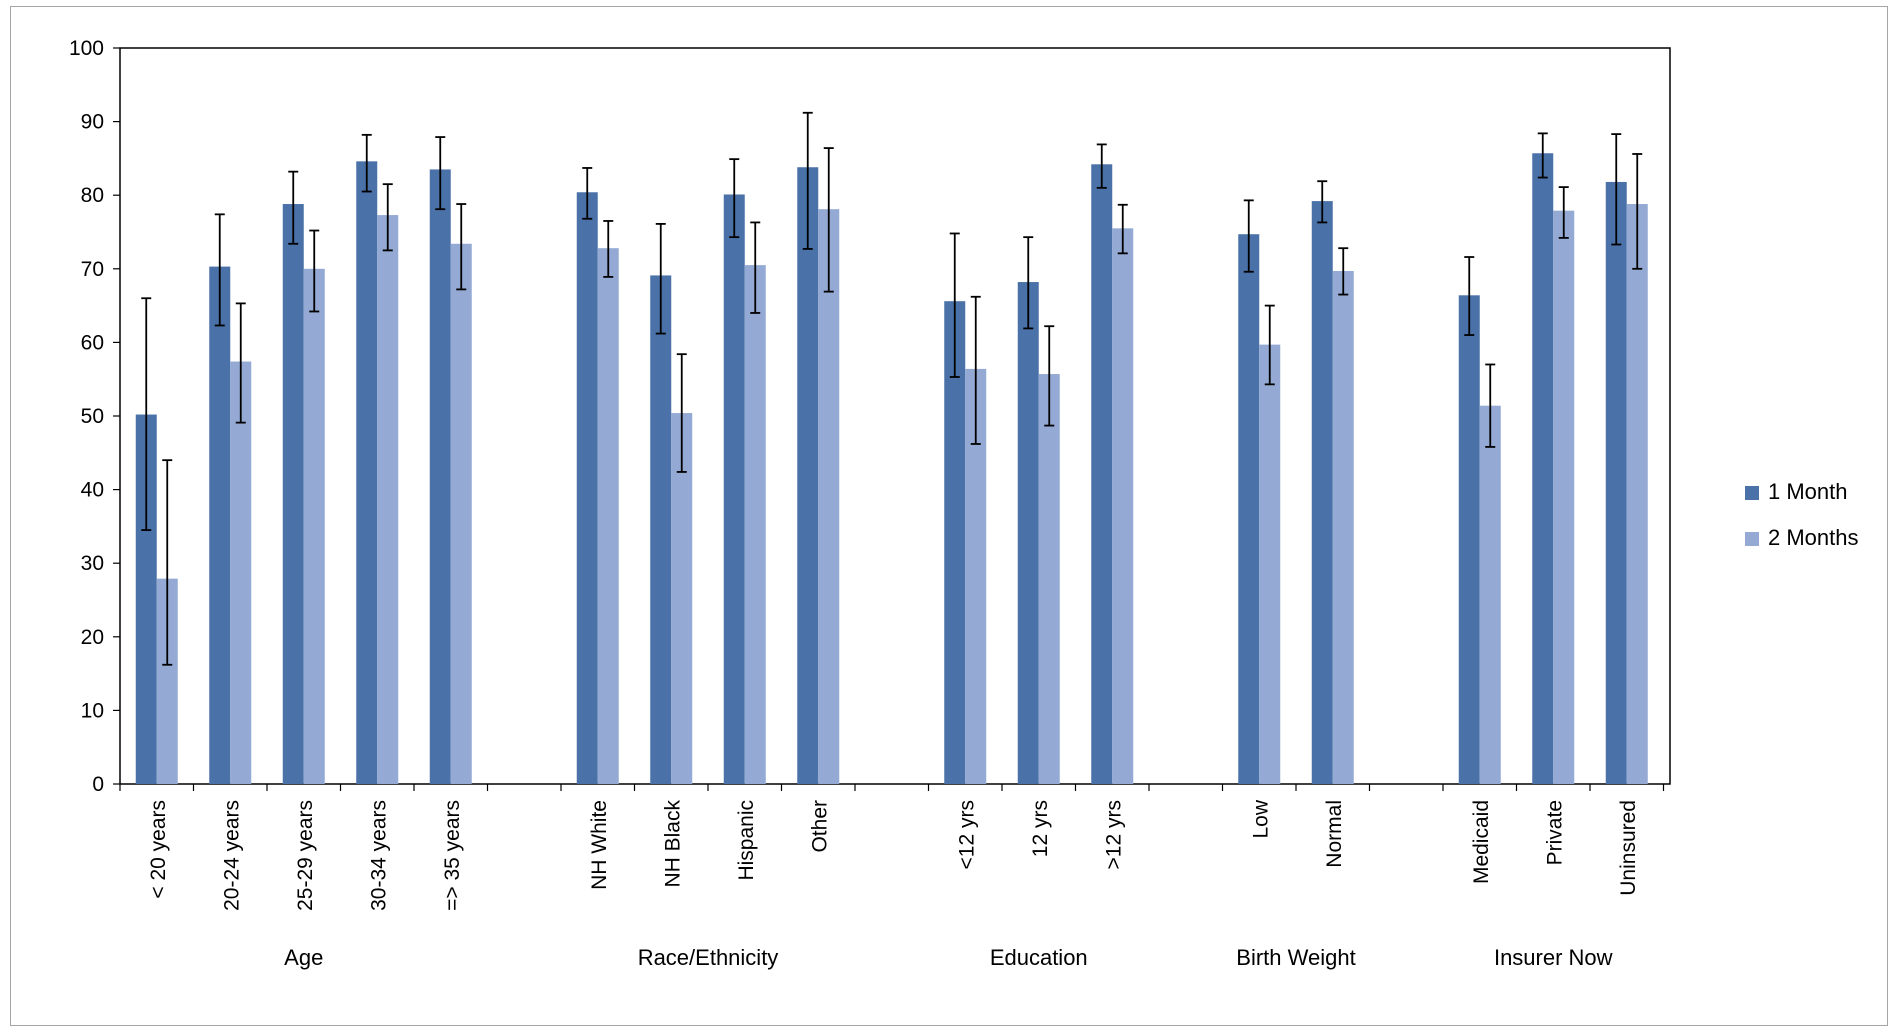 Image resolution: width=1900 pixels, height=1027 pixels. I want to click on y-tick-label: 0, so click(98, 784).